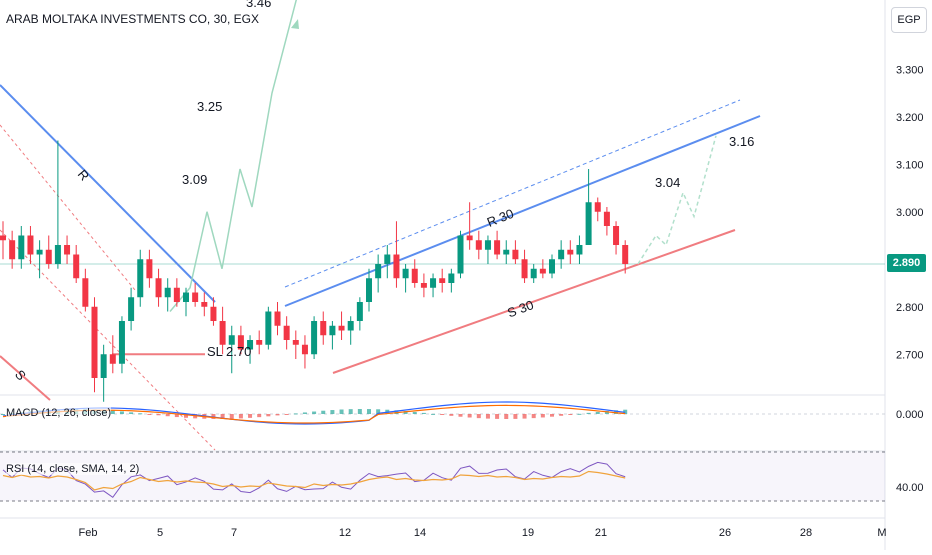 This screenshot has height=555, width=932. Describe the element at coordinates (910, 355) in the screenshot. I see `price-tick-label: 2.700` at that location.